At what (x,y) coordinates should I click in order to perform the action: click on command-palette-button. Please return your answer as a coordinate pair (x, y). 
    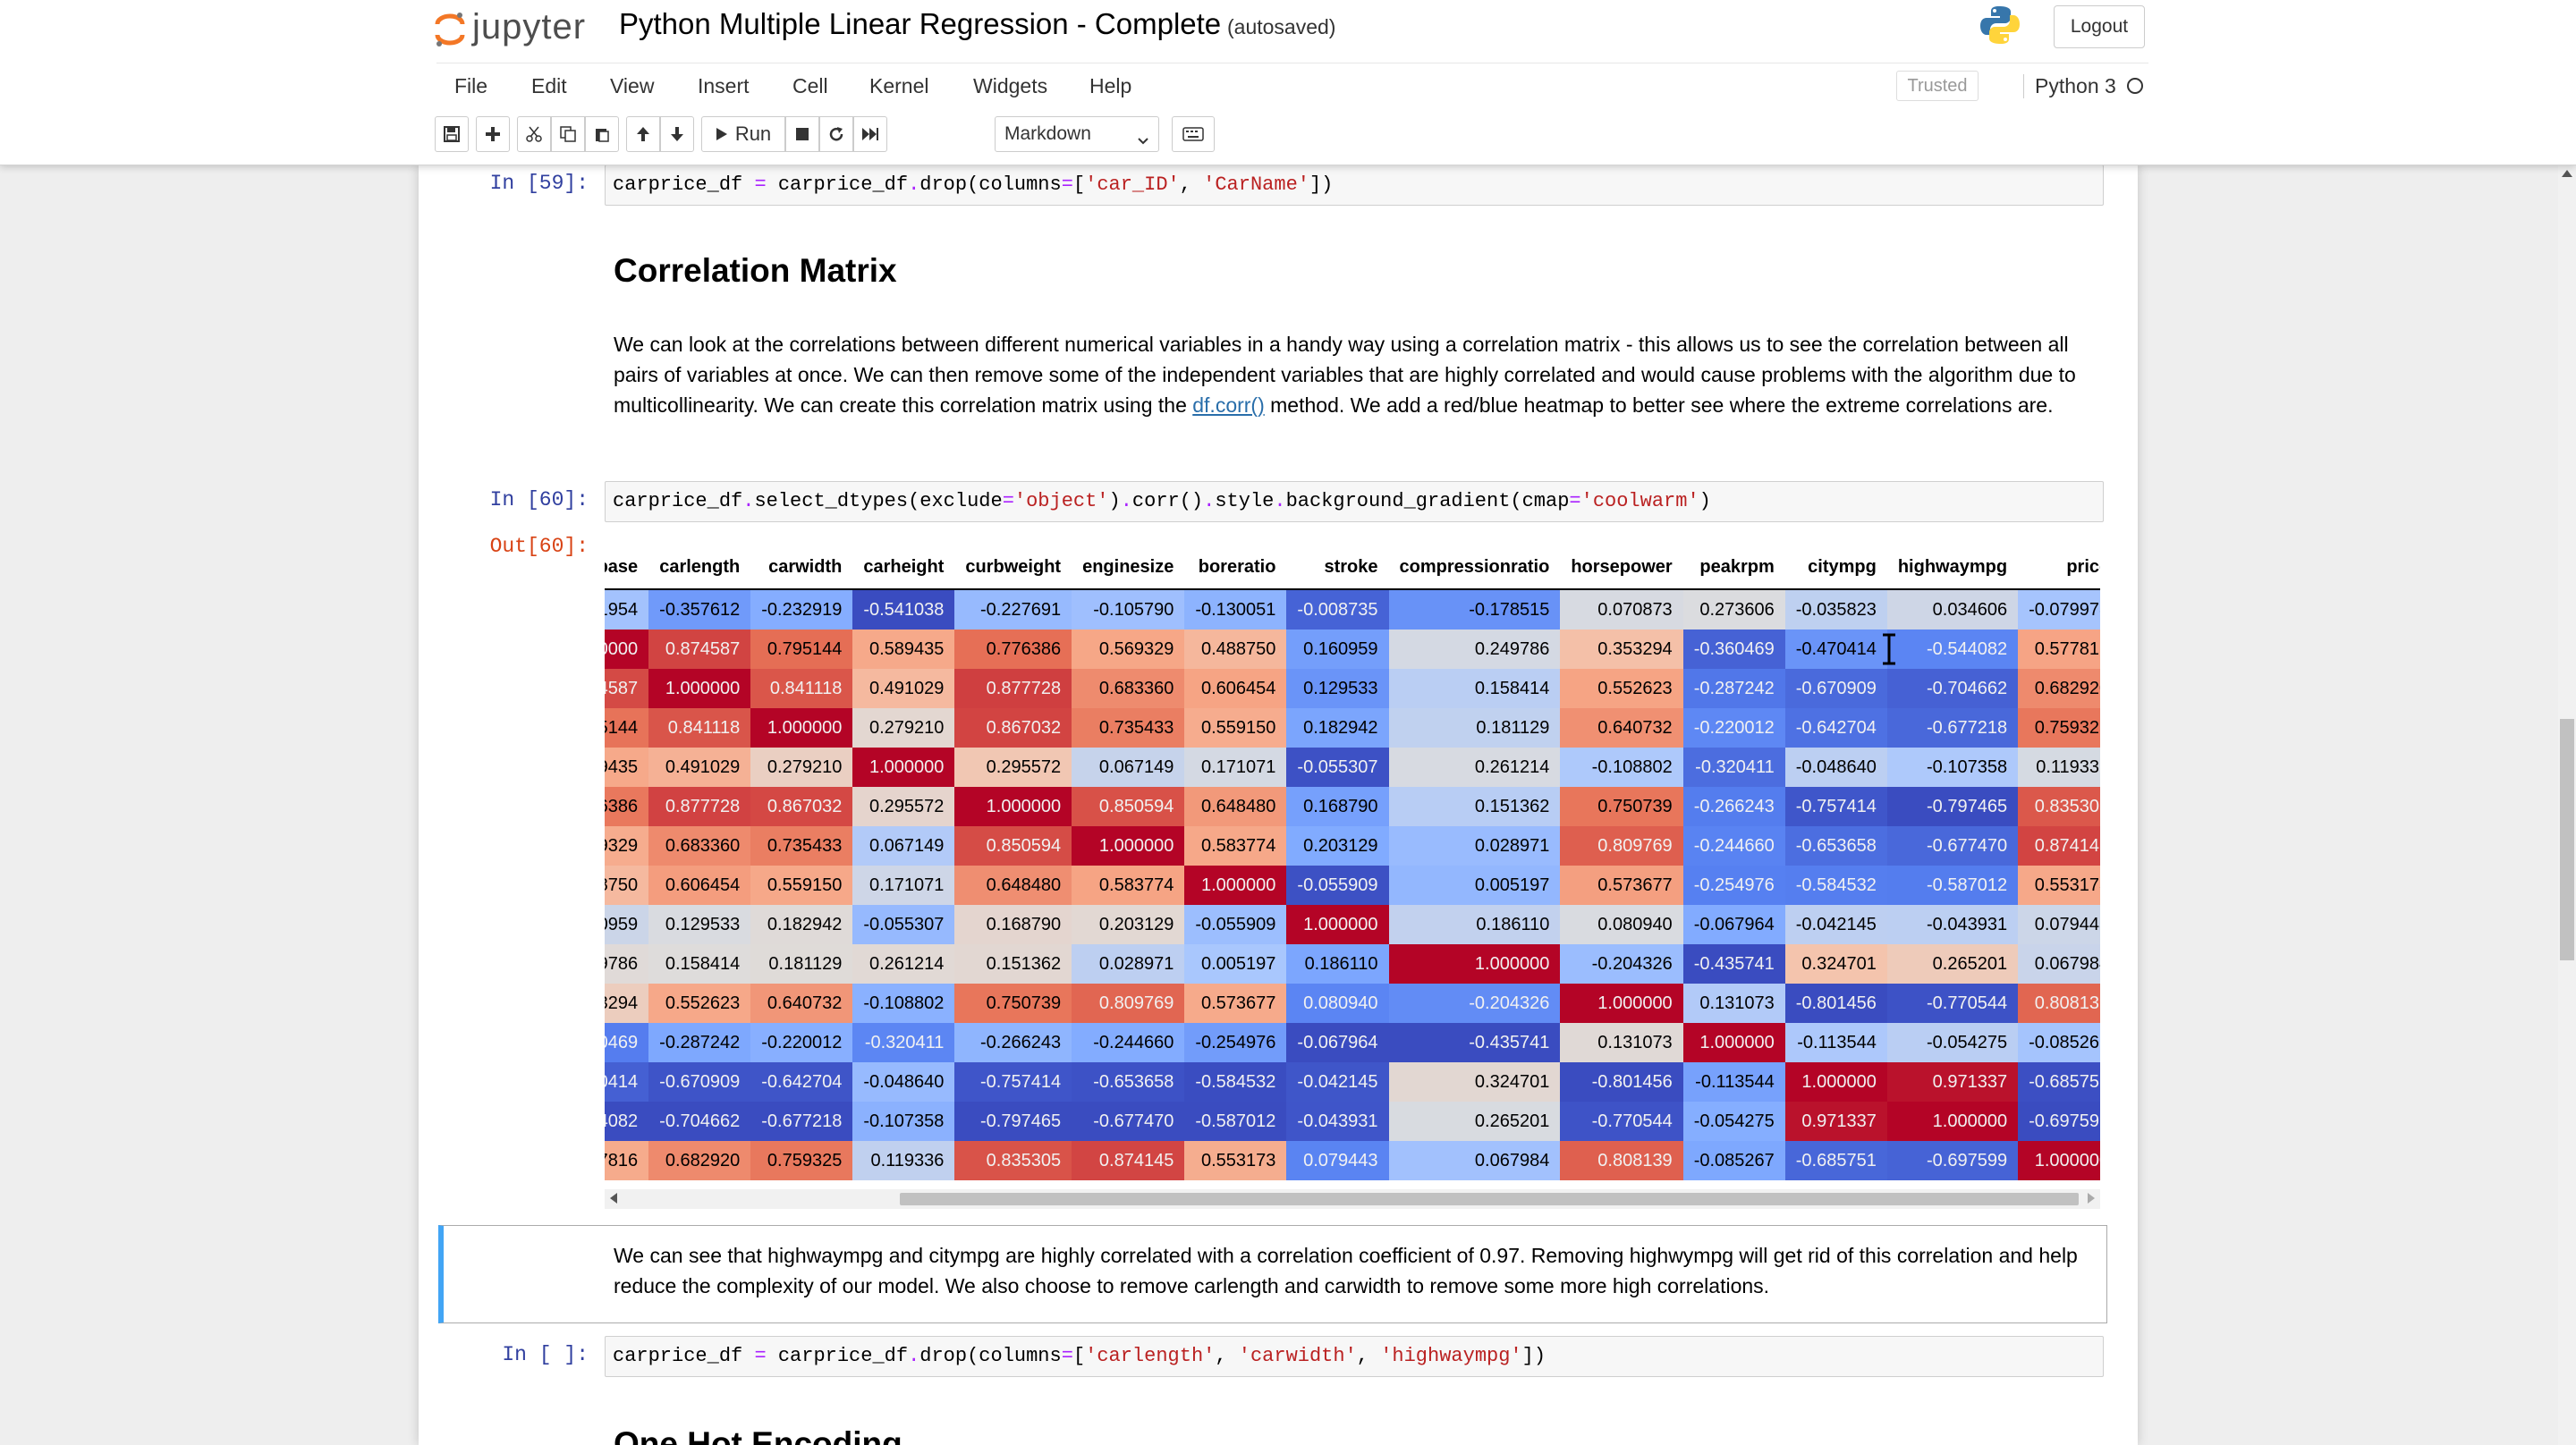
    Looking at the image, I should click on (1193, 134).